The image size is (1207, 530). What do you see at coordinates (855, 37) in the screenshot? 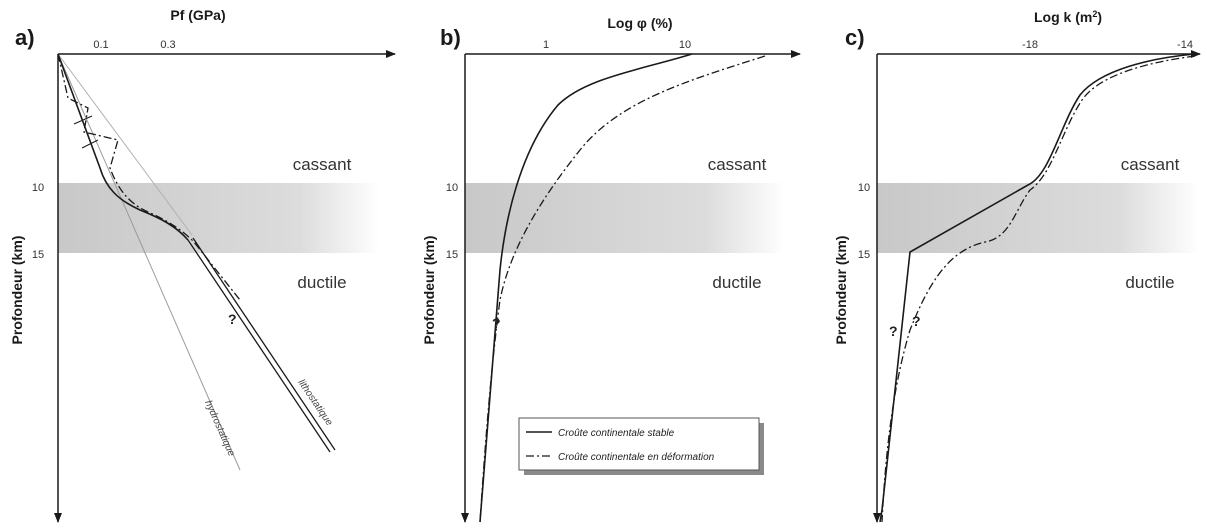
I see `panel-letter: c)` at bounding box center [855, 37].